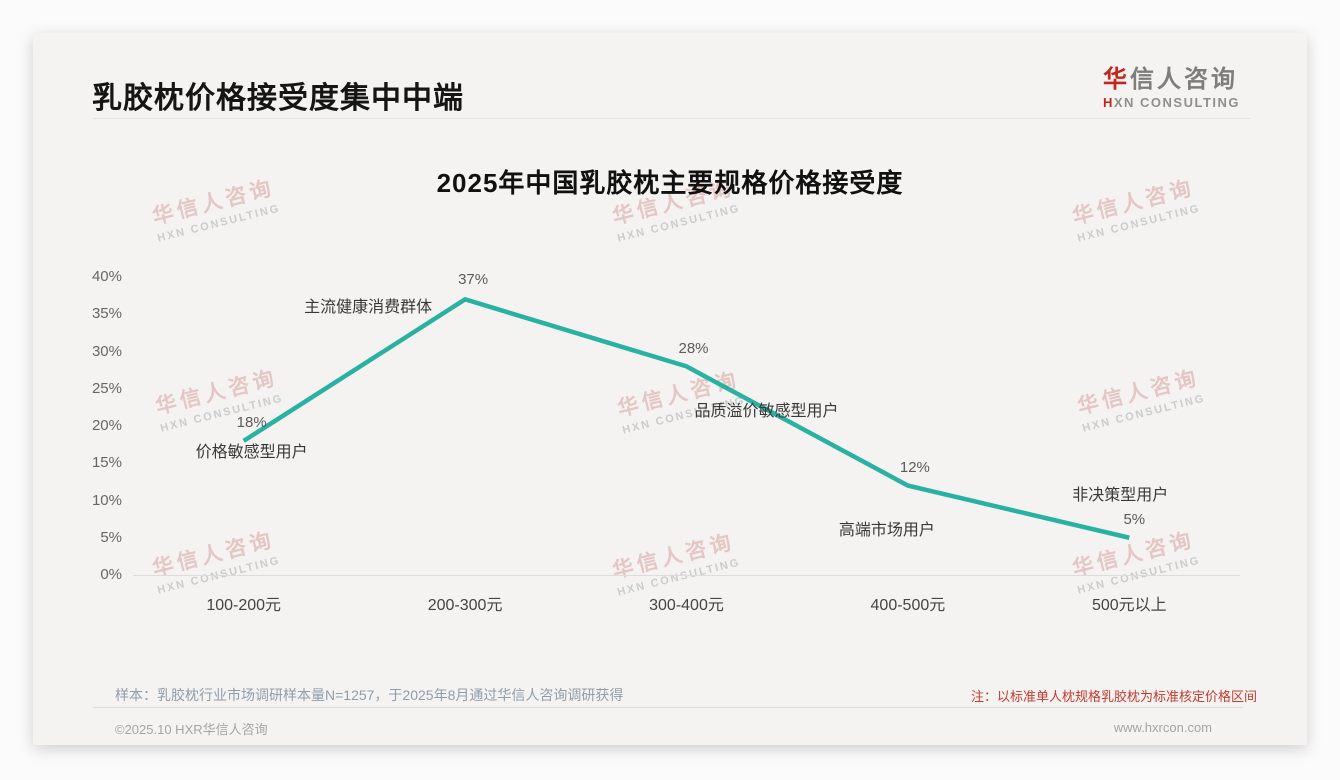 Image resolution: width=1340 pixels, height=780 pixels. I want to click on x-axis-label: 400-500元, so click(908, 605).